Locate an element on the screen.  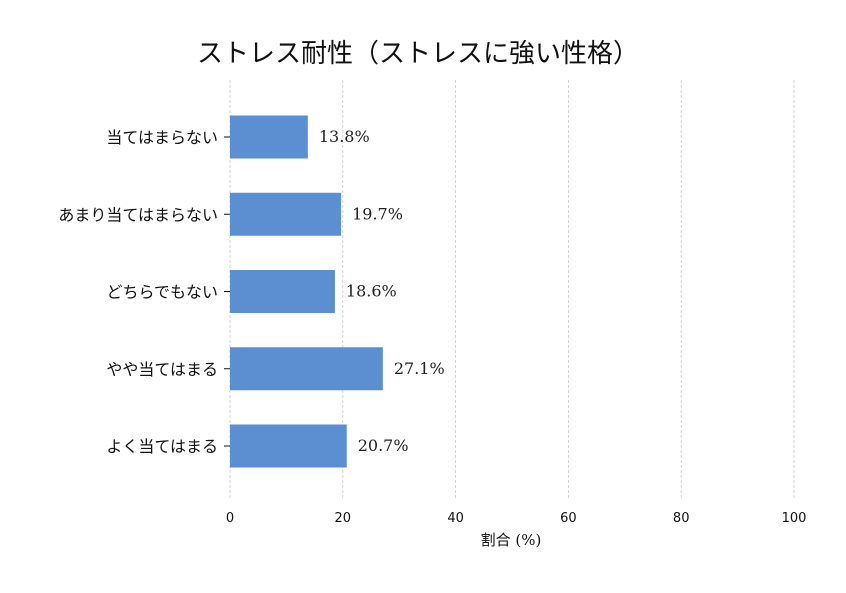
x-tick-label: 40 is located at coordinates (455, 518).